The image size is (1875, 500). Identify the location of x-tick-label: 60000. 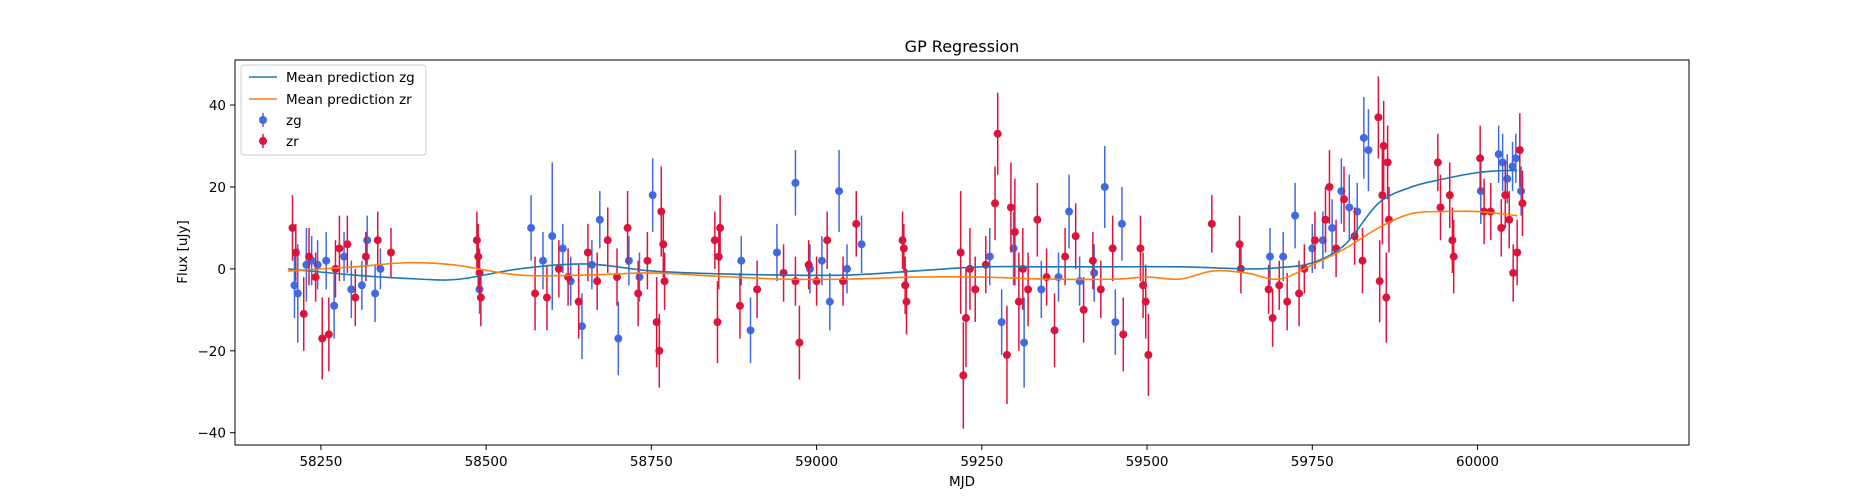
(1477, 462).